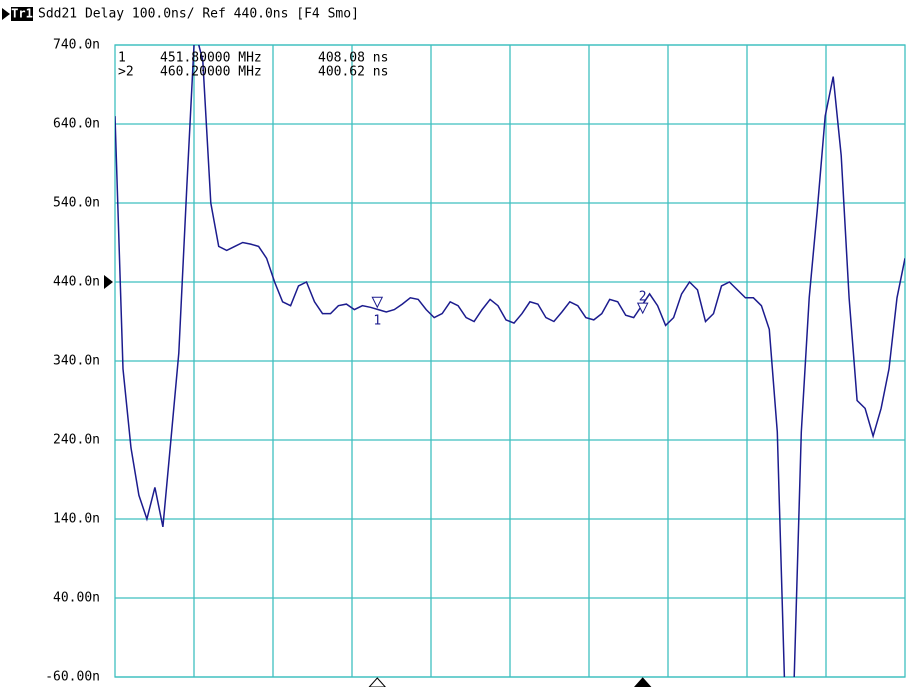  Describe the element at coordinates (126, 72) in the screenshot. I see `marker-readout-id: >2` at that location.